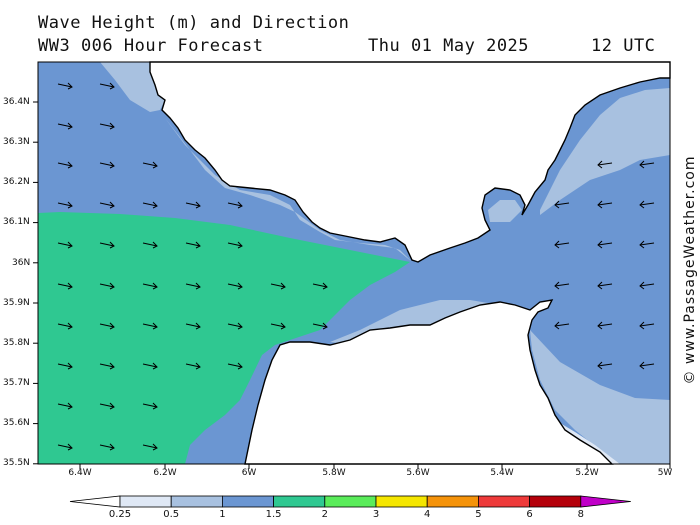 The image size is (700, 525). I want to click on colorbar, so click(350, 501).